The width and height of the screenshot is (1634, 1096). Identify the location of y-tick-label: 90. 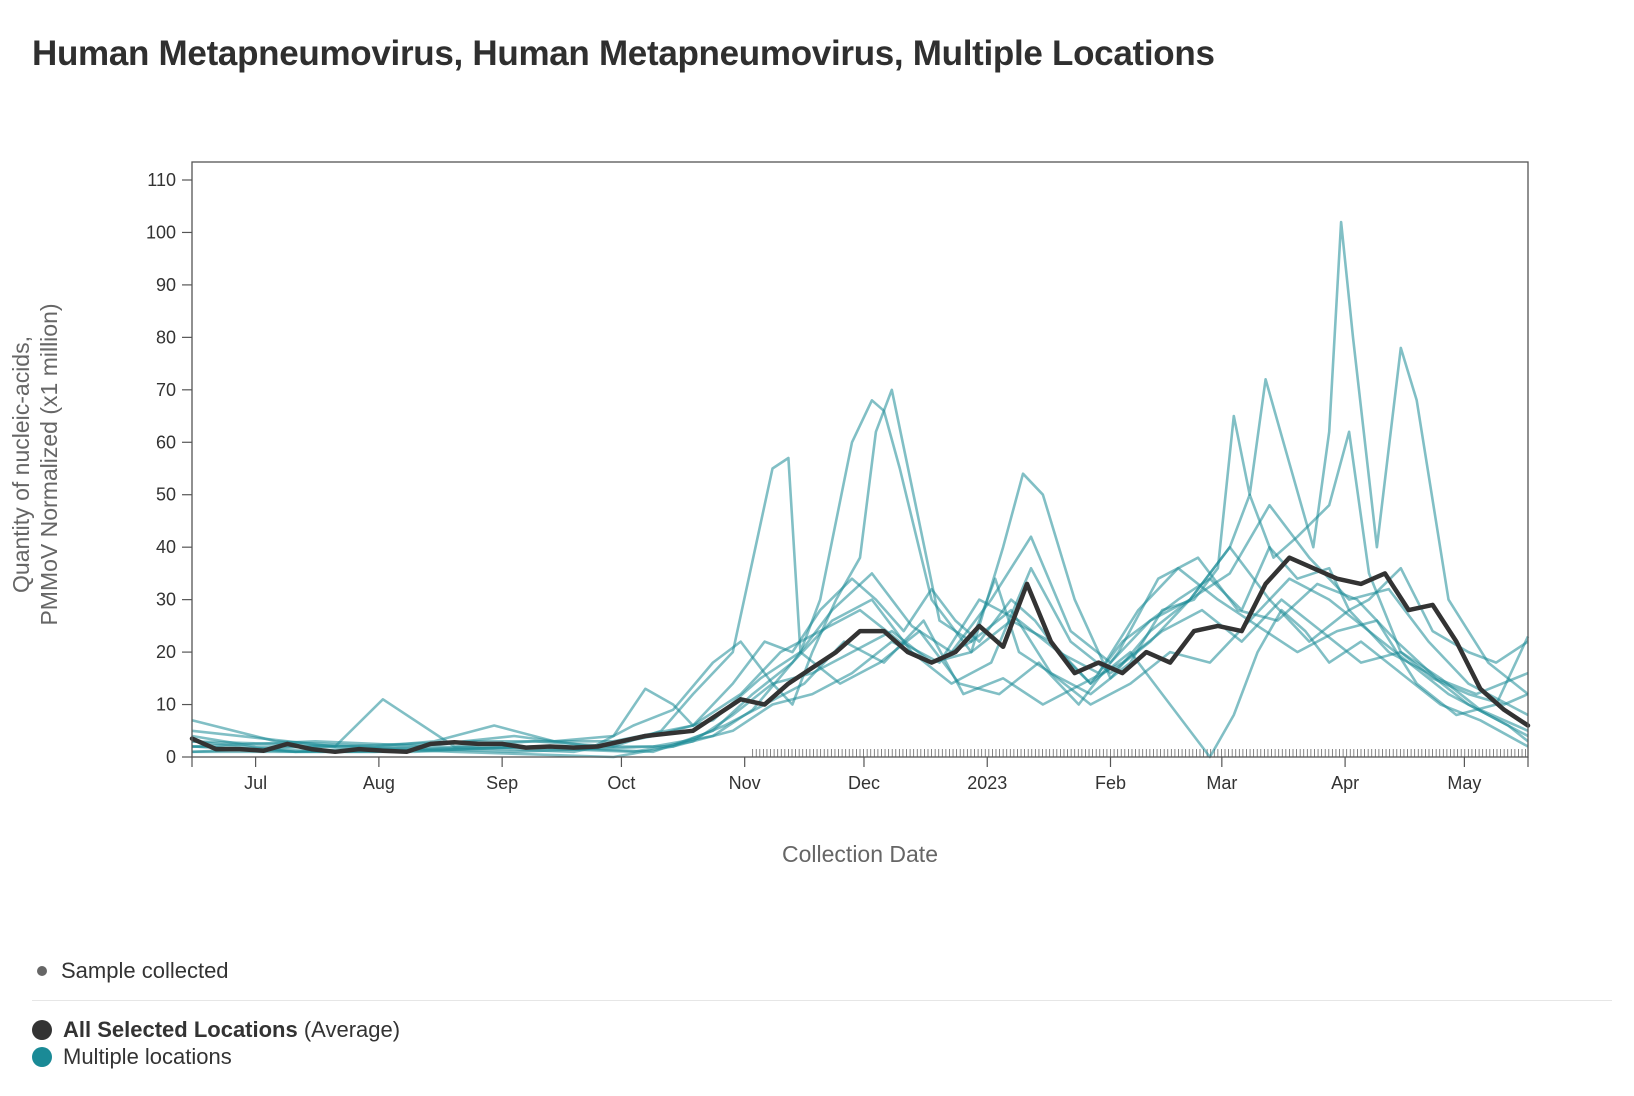
(166, 285).